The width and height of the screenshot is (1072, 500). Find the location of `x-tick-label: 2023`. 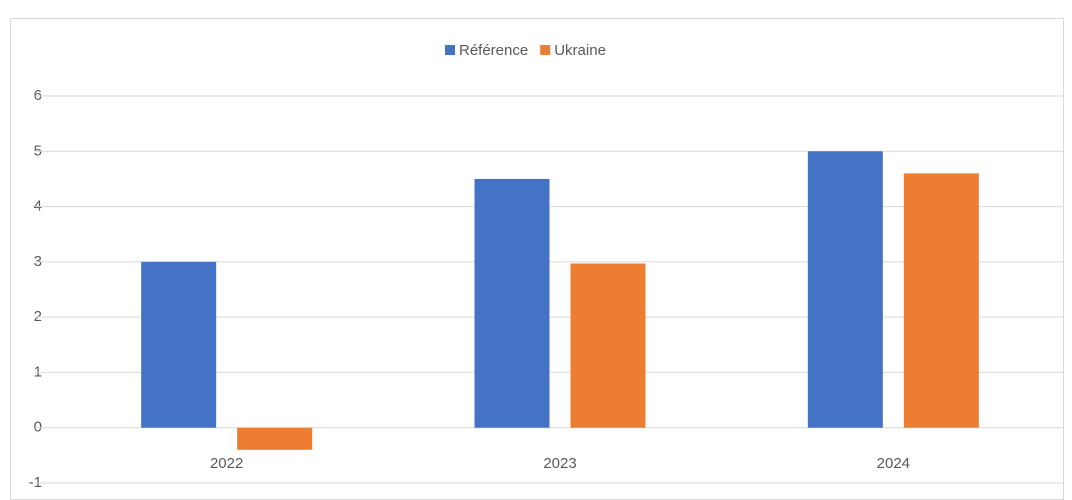

x-tick-label: 2023 is located at coordinates (559, 463).